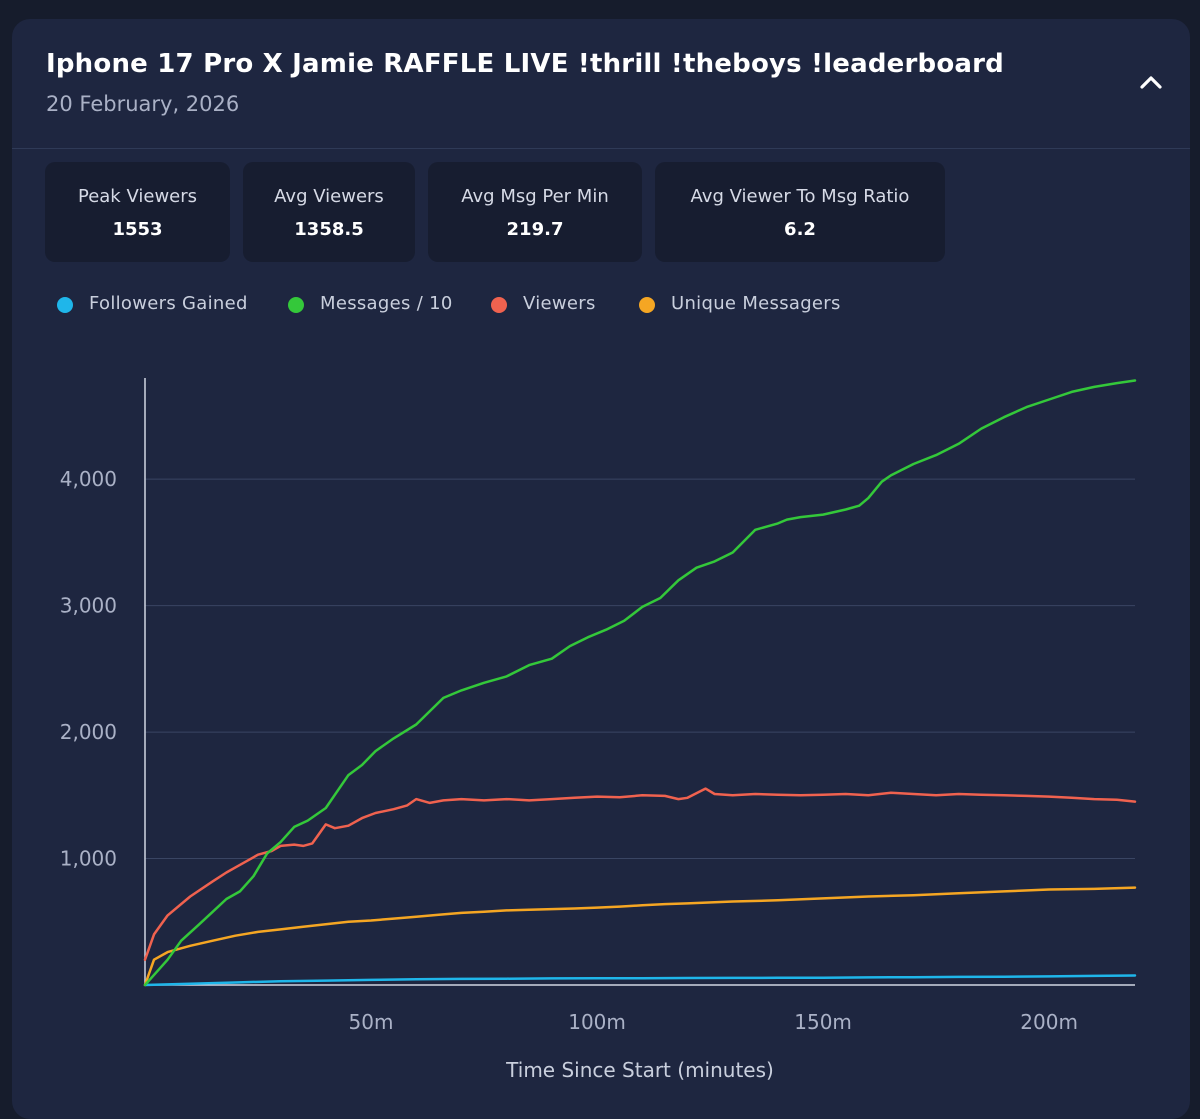  I want to click on x-axis-title: Time Since Start (minutes), so click(639, 1070).